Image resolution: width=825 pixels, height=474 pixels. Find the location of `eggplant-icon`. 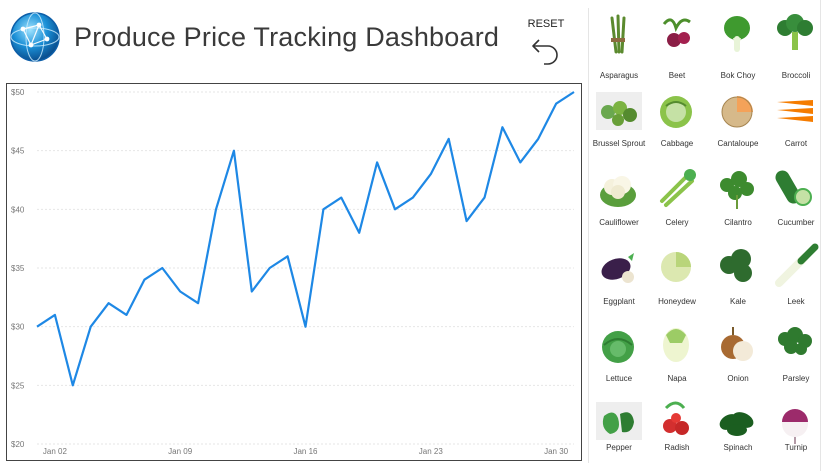

eggplant-icon is located at coordinates (617, 268).